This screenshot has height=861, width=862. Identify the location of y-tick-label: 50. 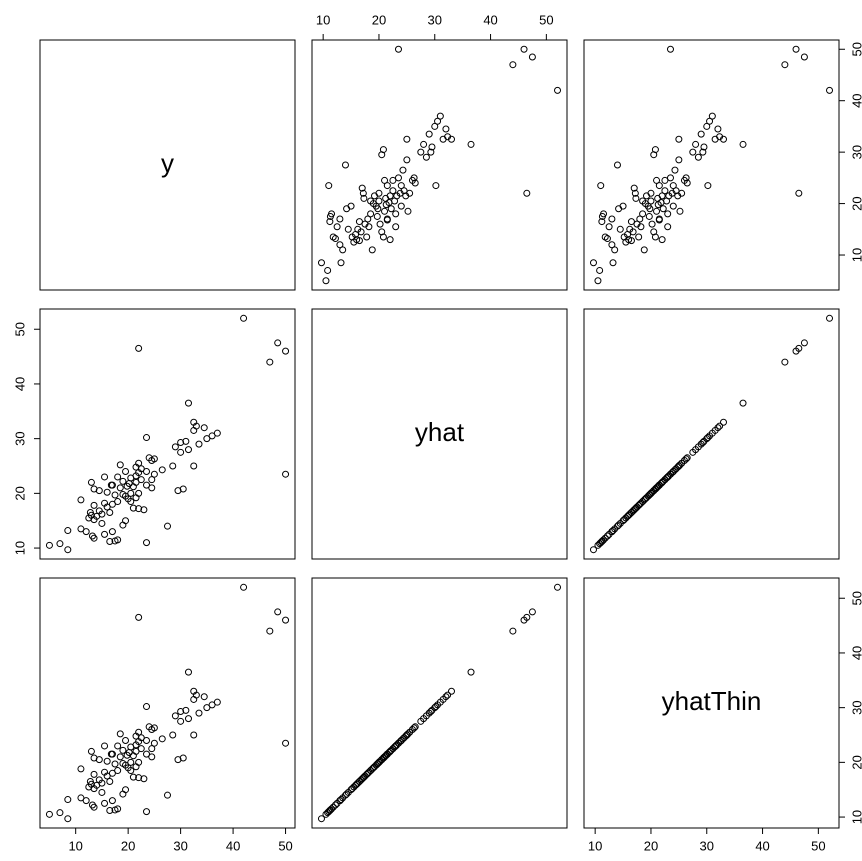
(855, 49).